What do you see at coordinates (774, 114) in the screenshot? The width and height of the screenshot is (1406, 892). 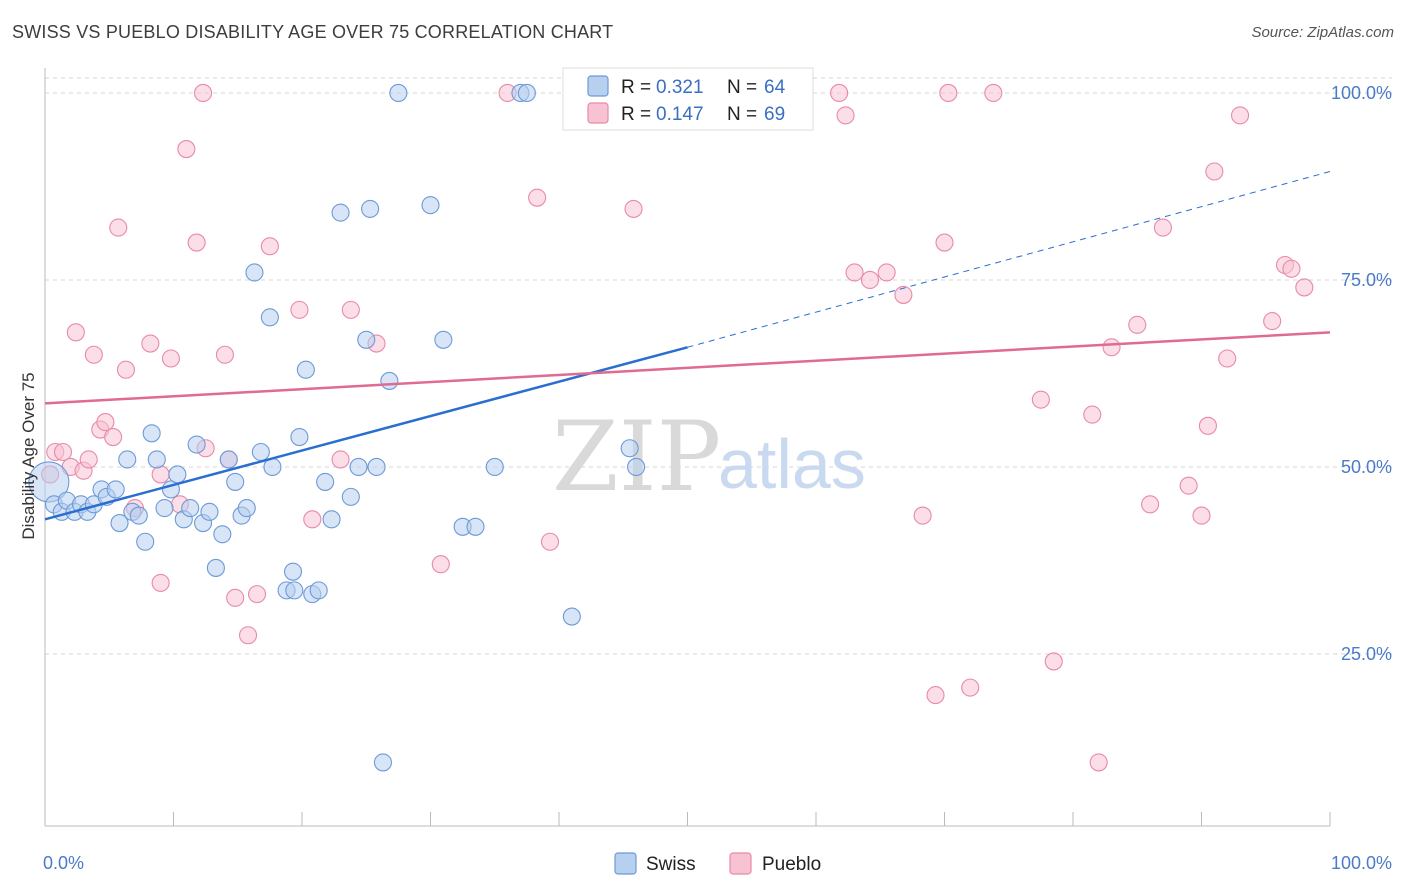 I see `legend-pueblo-n-value: 69` at bounding box center [774, 114].